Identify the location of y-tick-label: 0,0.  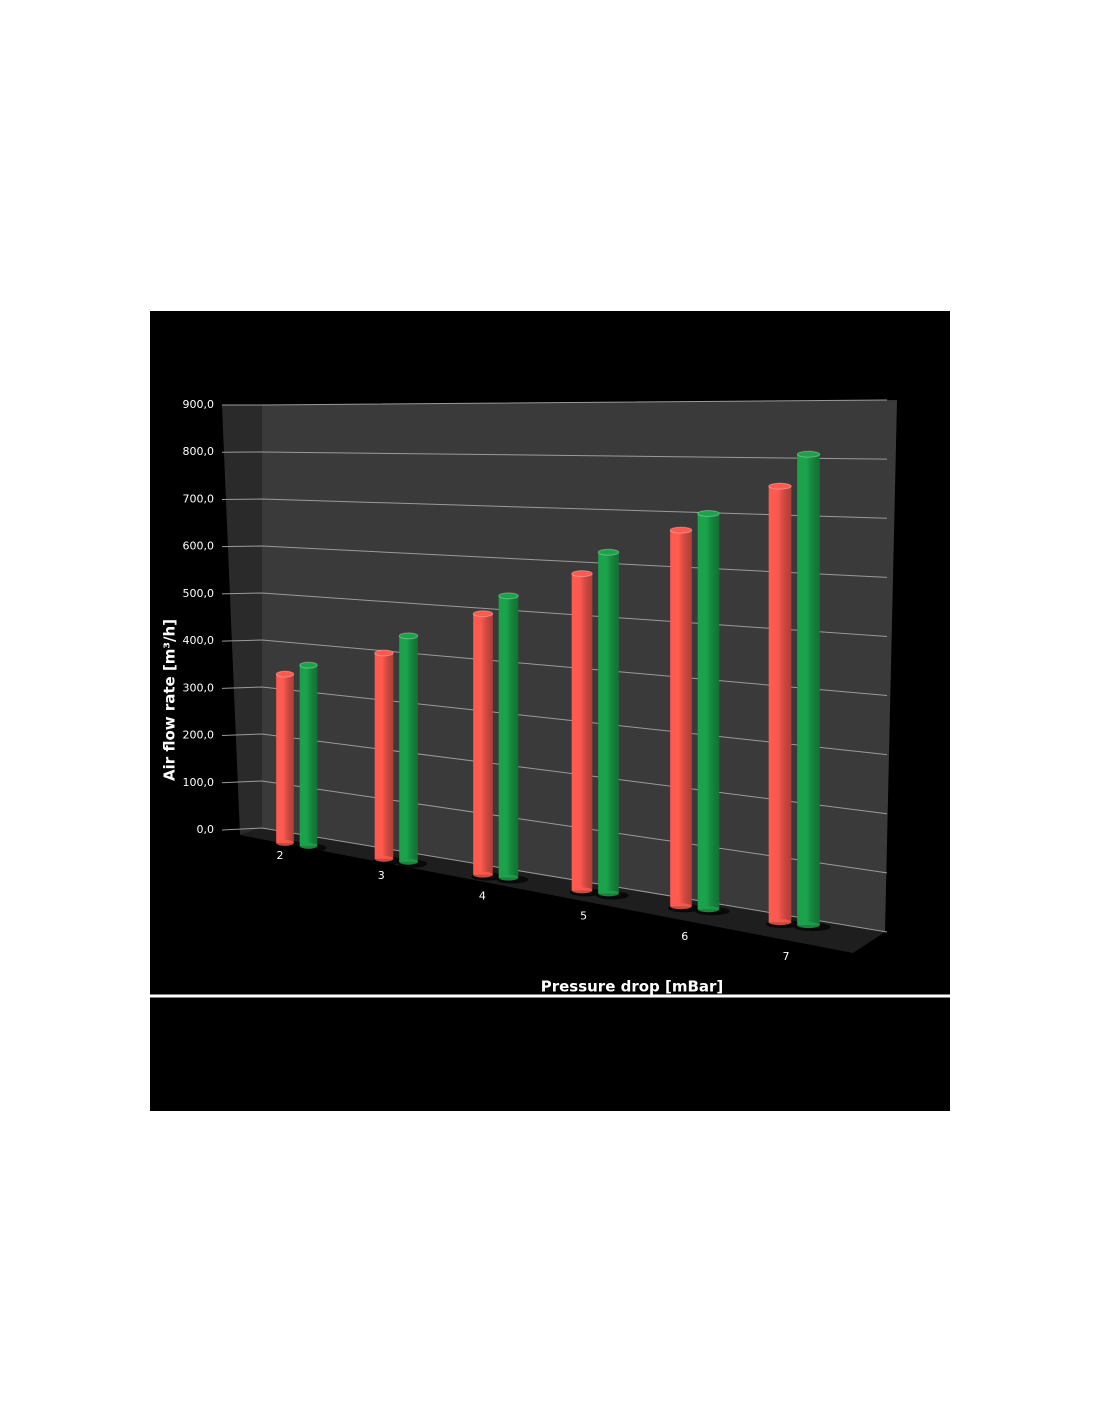
(206, 829).